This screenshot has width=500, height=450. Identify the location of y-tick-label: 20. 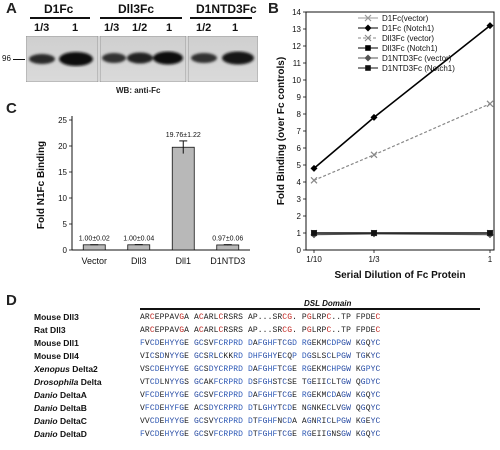
(62, 146).